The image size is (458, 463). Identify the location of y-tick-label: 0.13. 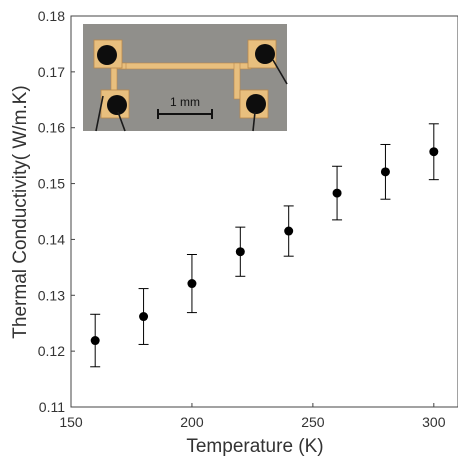
(51, 295).